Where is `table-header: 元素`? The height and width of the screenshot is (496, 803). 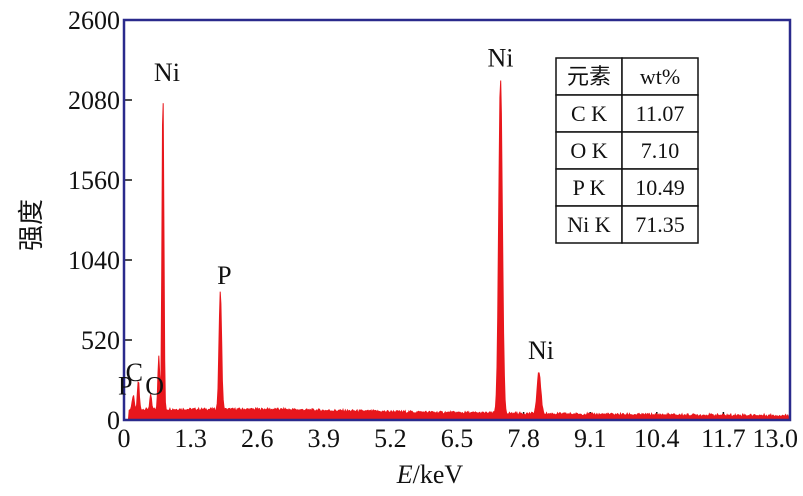 table-header: 元素 is located at coordinates (589, 76).